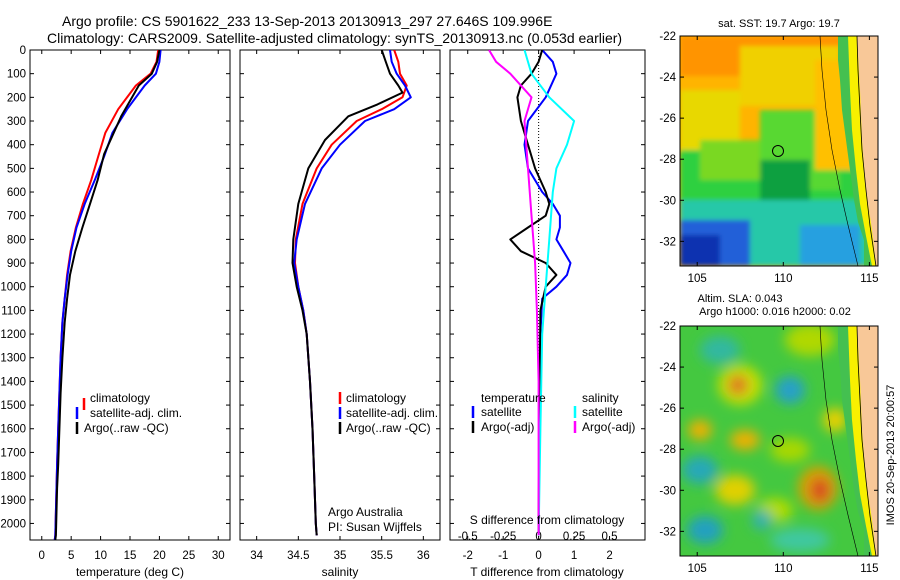 The image size is (900, 580). I want to click on legend-satellite-adj: satellite-adj. clim., so click(392, 413).